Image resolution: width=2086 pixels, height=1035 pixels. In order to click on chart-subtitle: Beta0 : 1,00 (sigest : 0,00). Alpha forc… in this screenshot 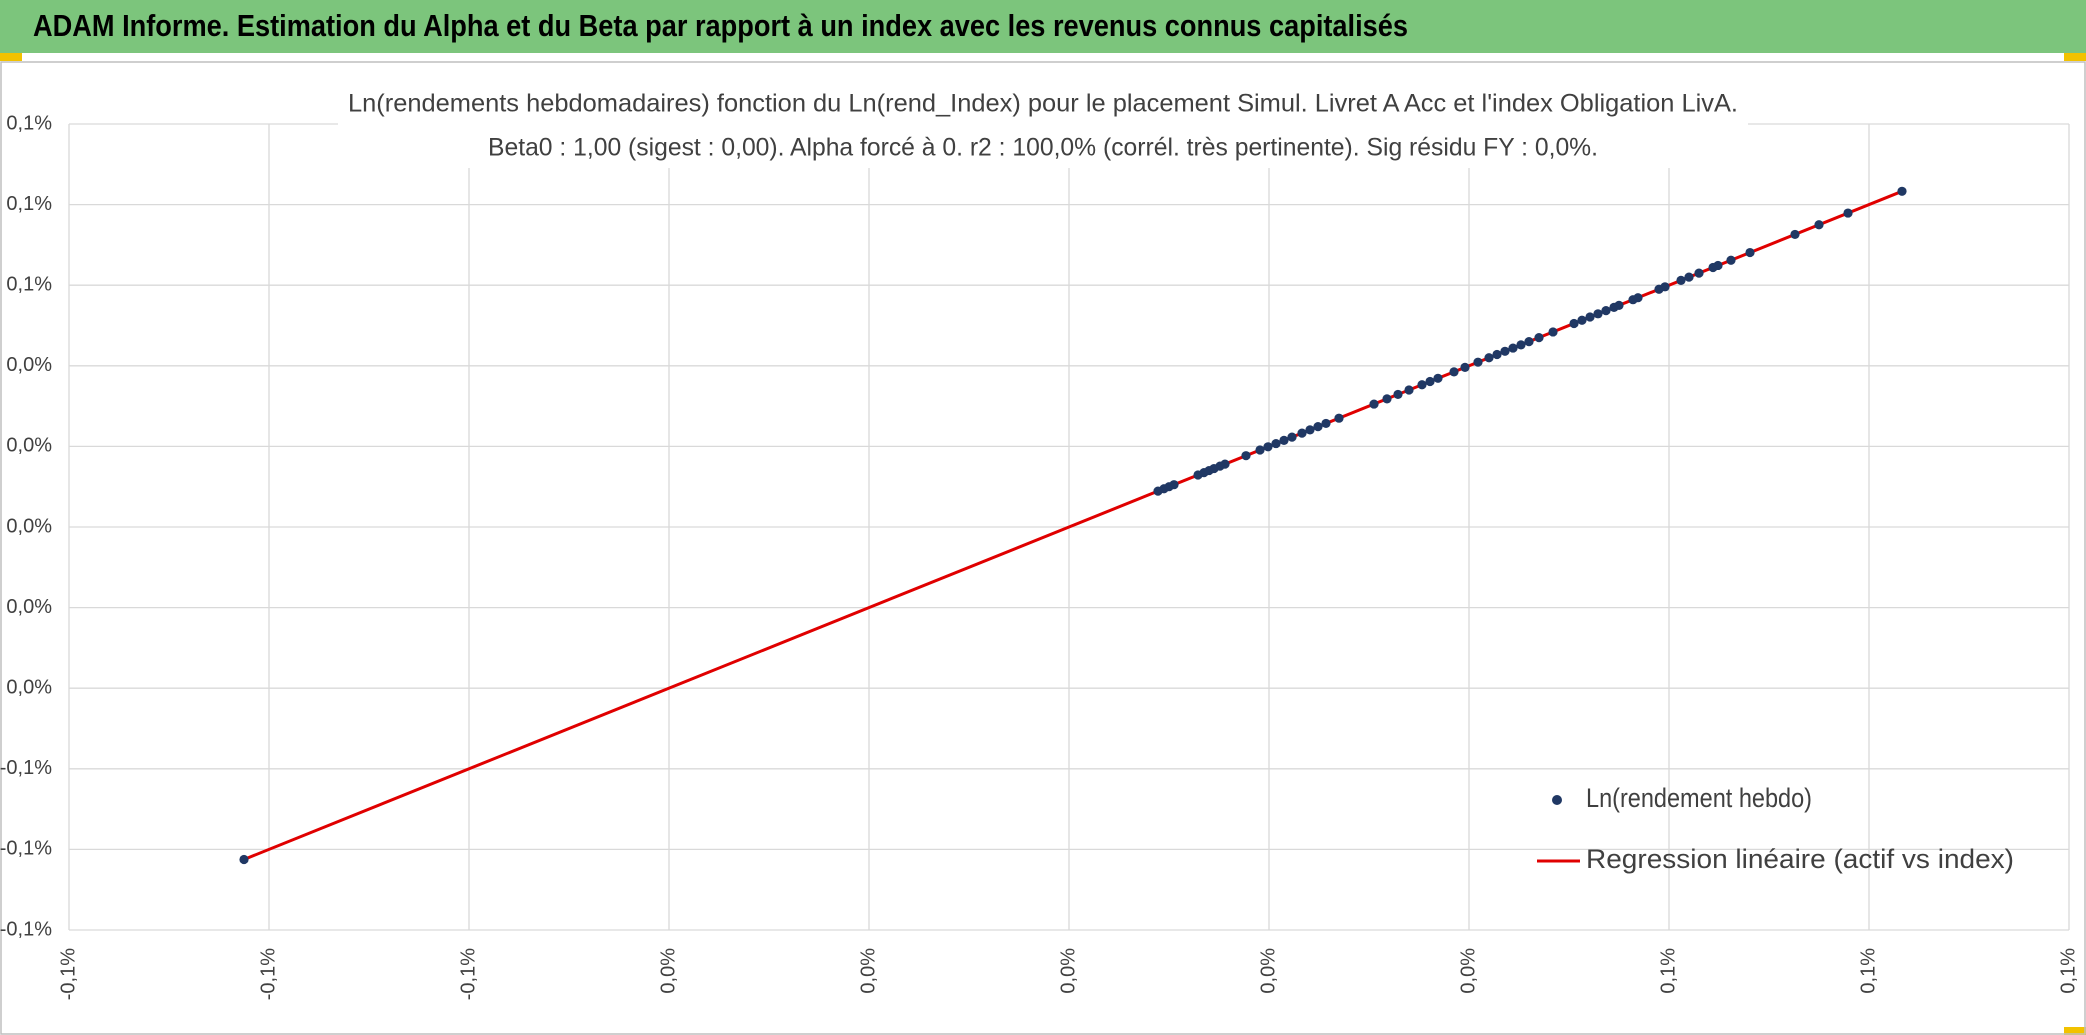, I will do `click(1043, 148)`.